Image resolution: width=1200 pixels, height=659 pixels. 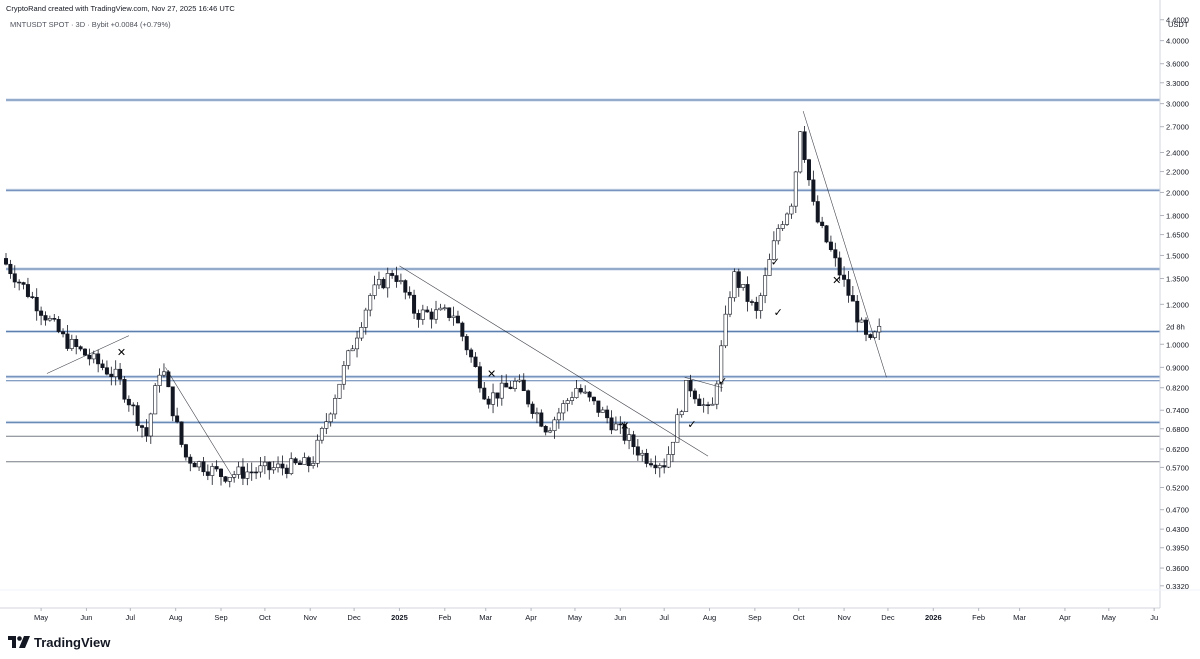 What do you see at coordinates (1177, 367) in the screenshot?
I see `price-tick-label: 0.9000` at bounding box center [1177, 367].